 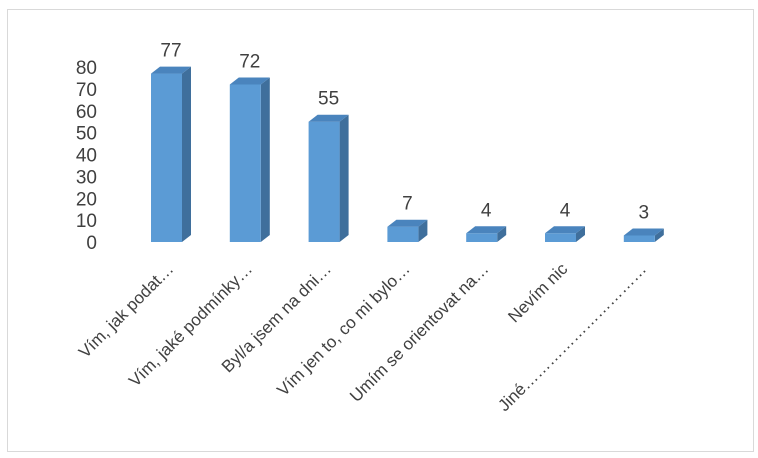 What do you see at coordinates (170, 51) in the screenshot?
I see `data-label: 77` at bounding box center [170, 51].